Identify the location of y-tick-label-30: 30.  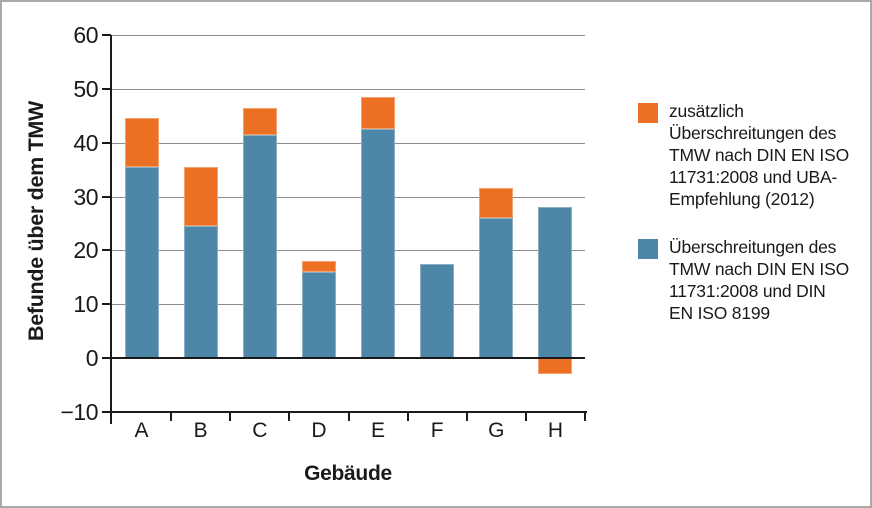
(85, 196).